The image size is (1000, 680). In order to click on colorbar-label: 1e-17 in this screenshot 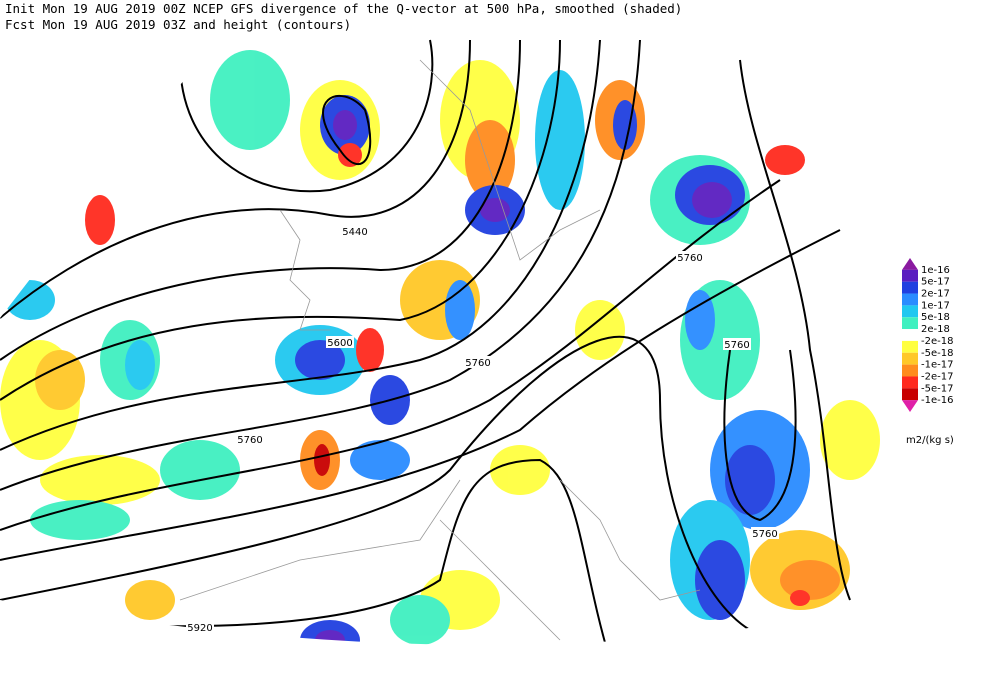, I will do `click(935, 305)`.